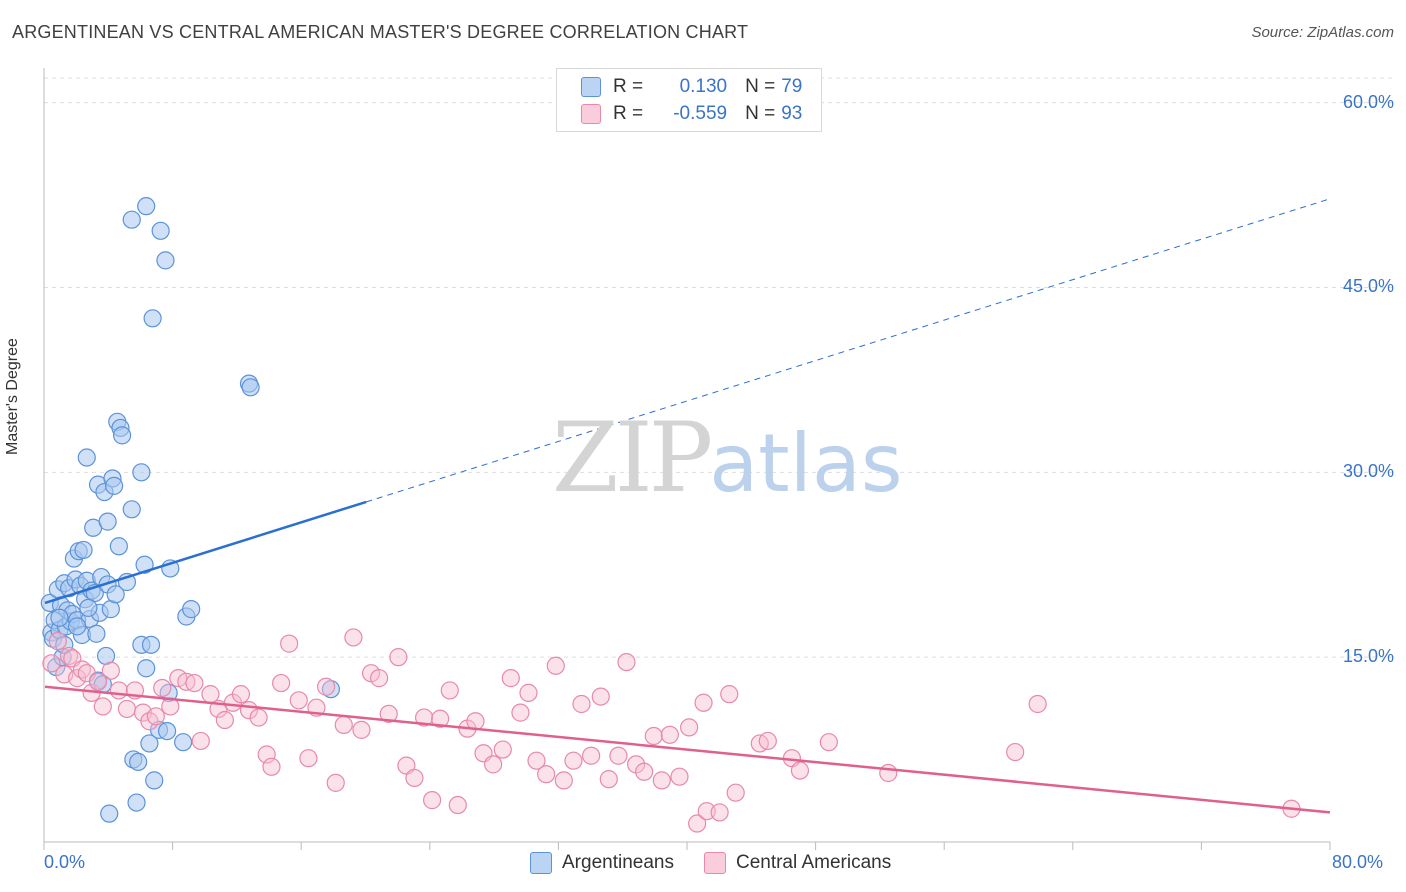 The height and width of the screenshot is (892, 1406). What do you see at coordinates (1358, 862) in the screenshot?
I see `x-tick-max: 80.0%` at bounding box center [1358, 862].